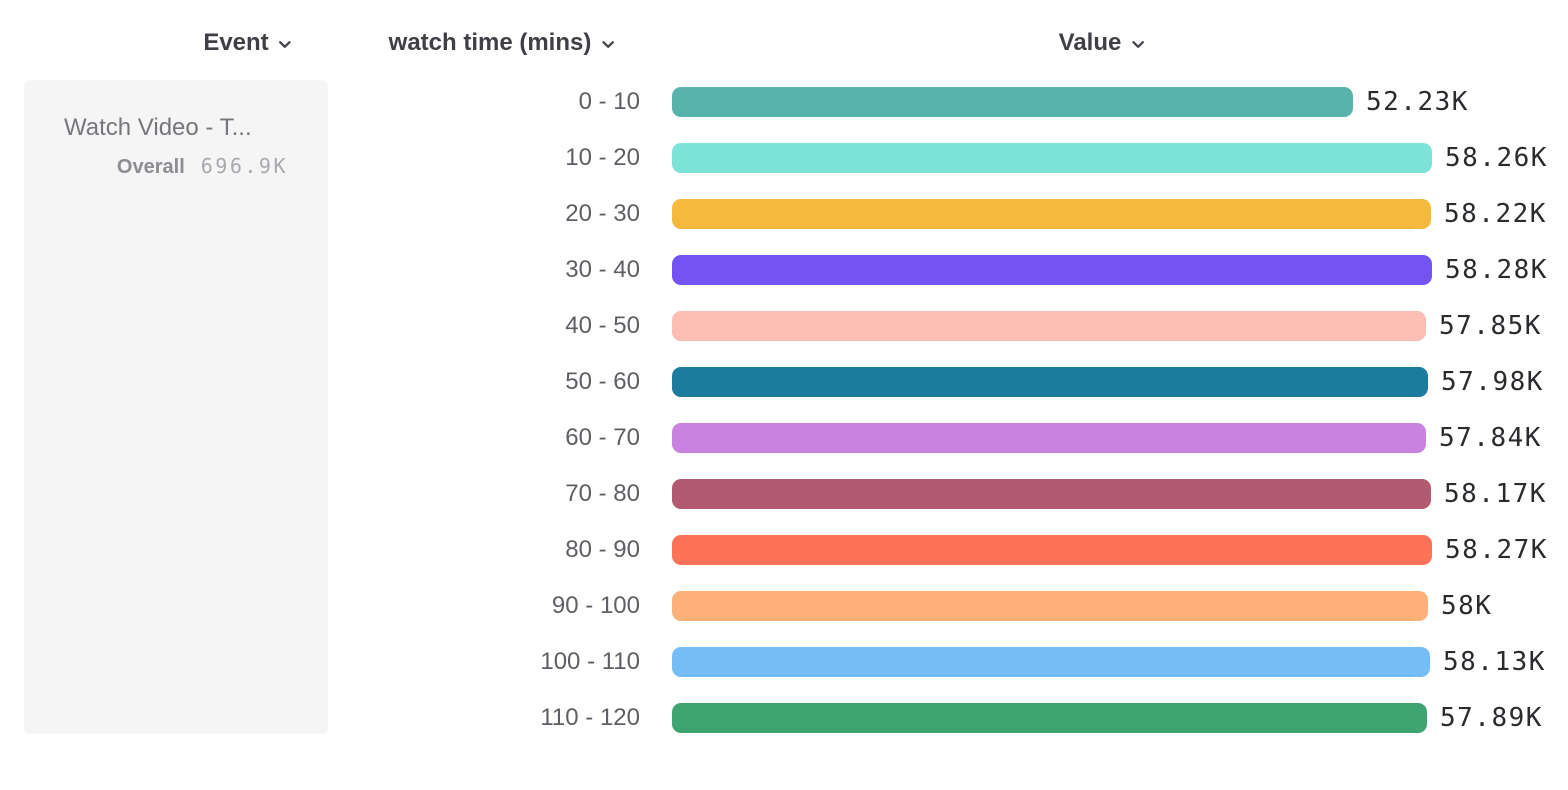 This screenshot has width=1568, height=790. I want to click on chart-row: 100 - 110 58.13K, so click(784, 662).